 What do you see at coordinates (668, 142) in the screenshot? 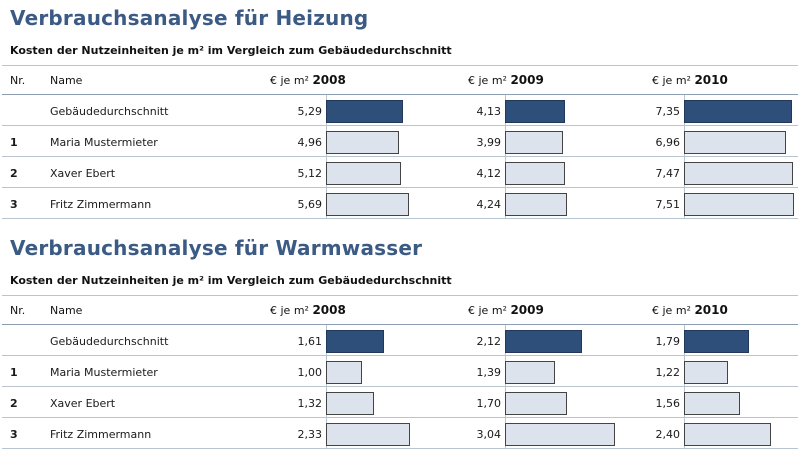
I see `value-label: 6,96` at bounding box center [668, 142].